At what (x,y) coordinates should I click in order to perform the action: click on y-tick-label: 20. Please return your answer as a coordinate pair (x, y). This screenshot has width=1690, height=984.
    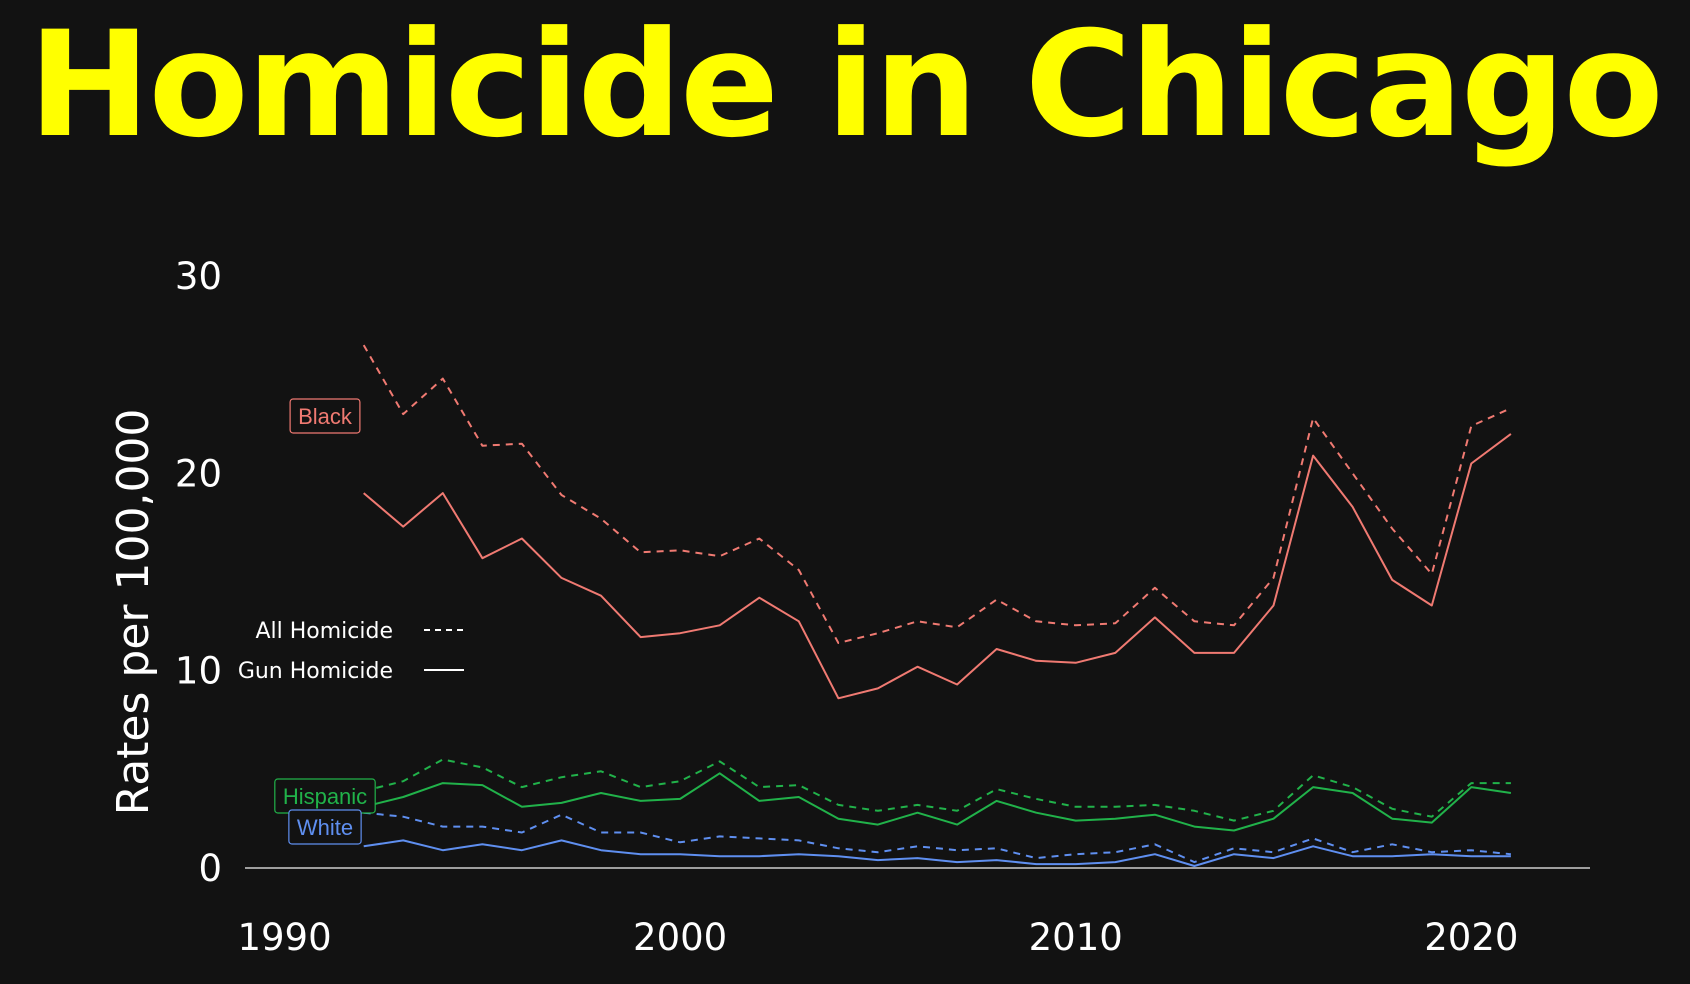
    Looking at the image, I should click on (198, 473).